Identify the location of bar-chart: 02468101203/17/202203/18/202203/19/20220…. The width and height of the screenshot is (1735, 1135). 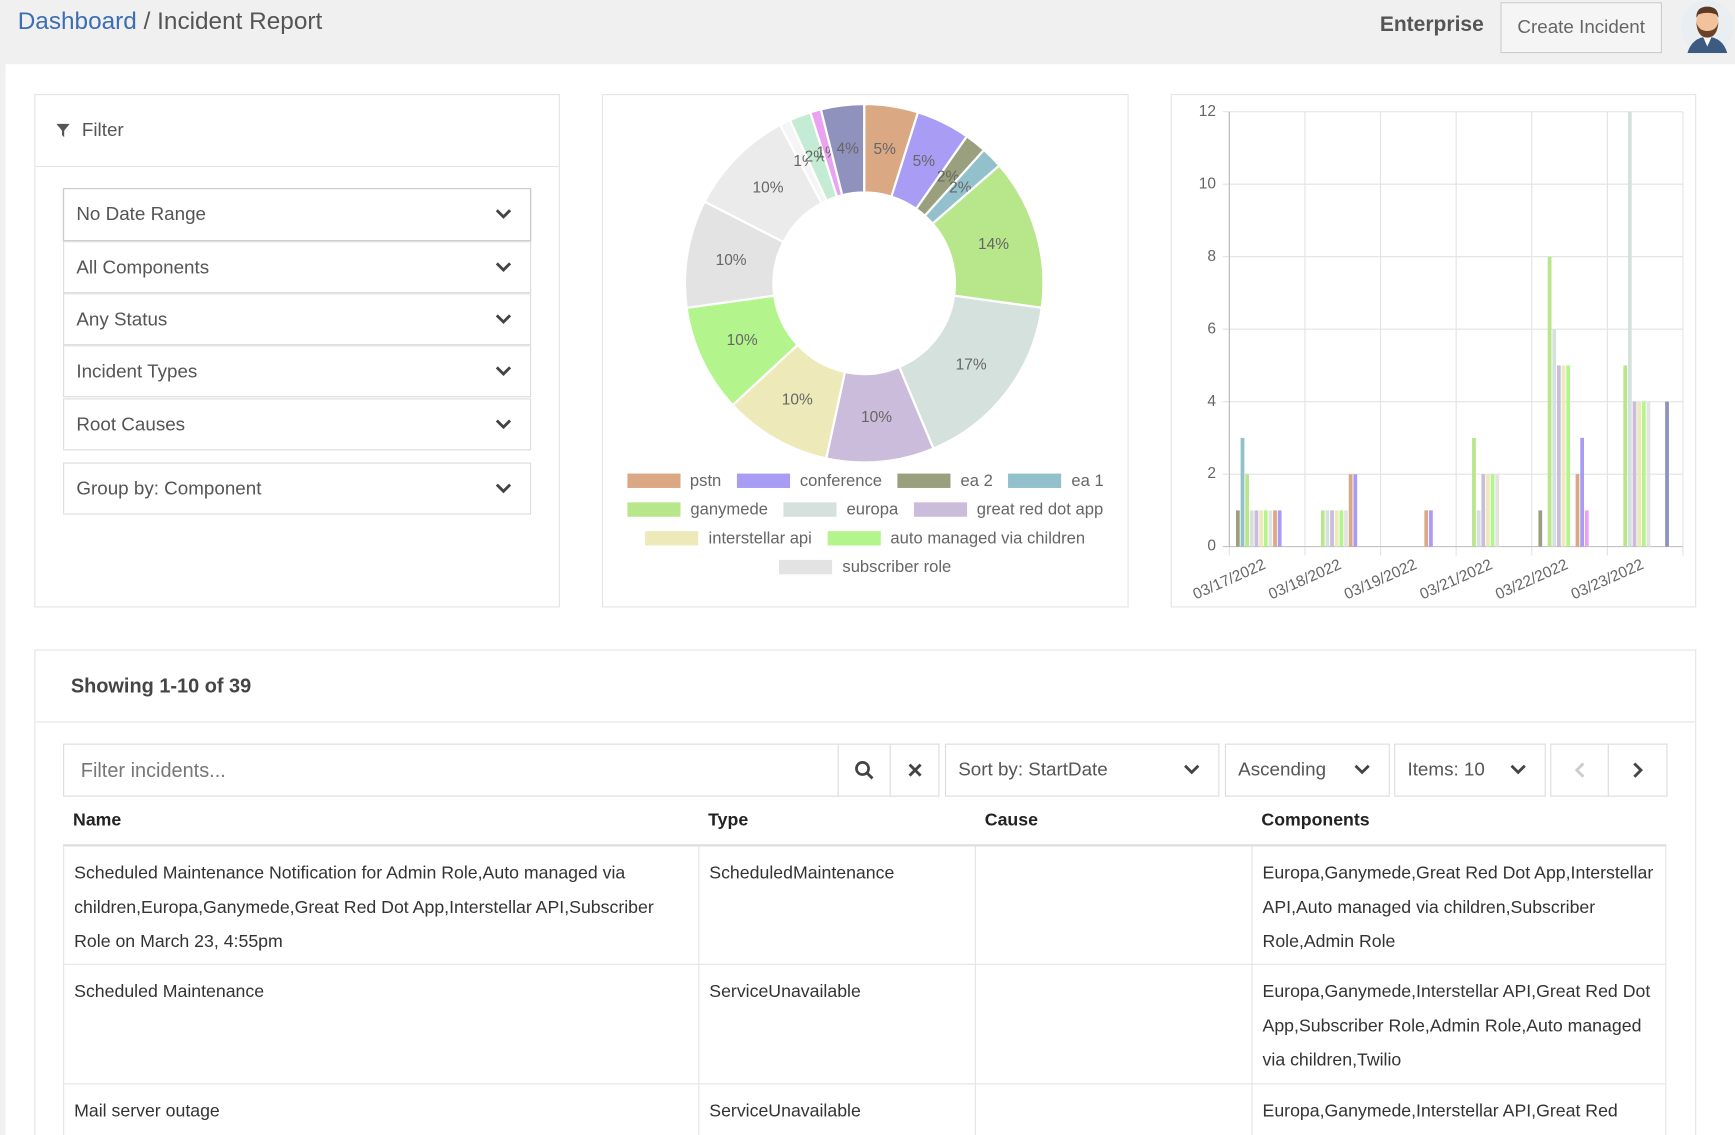
(1437, 353).